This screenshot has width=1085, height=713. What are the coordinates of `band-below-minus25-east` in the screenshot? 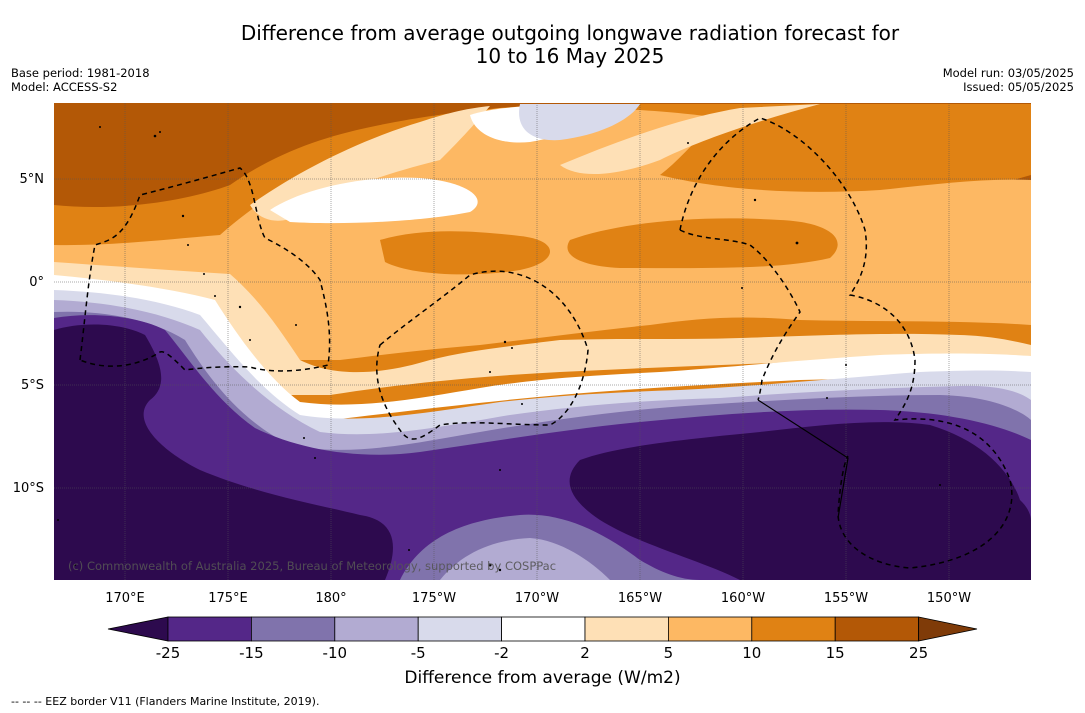 It's located at (800, 501).